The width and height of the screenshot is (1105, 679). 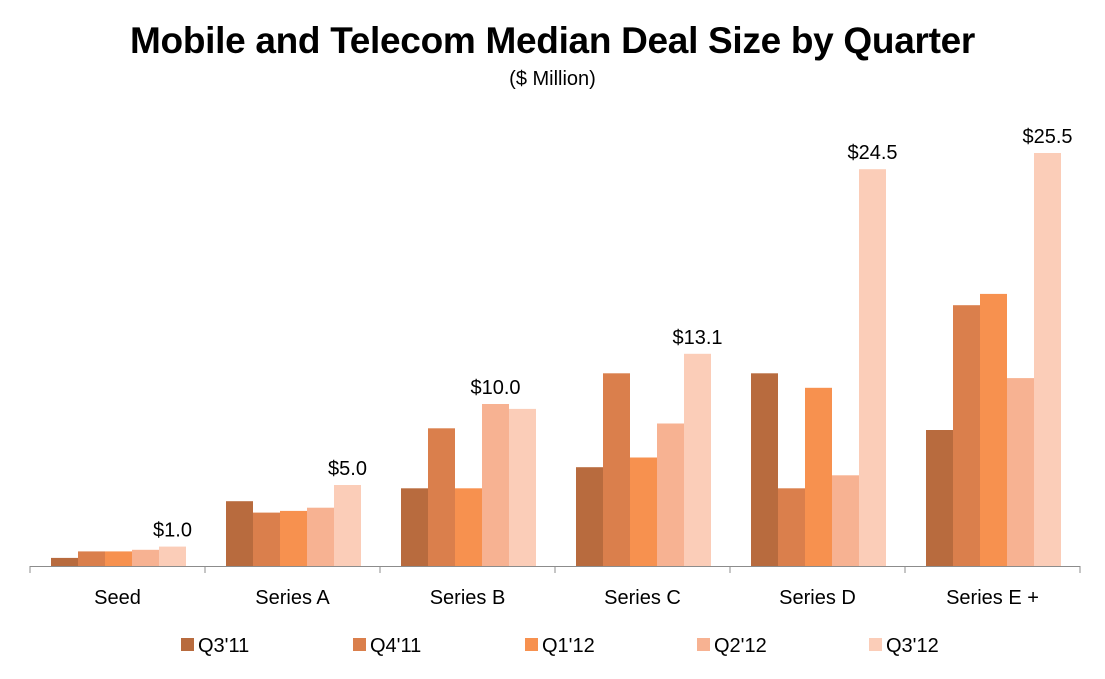 I want to click on x-tick-label: Series C, so click(x=642, y=598).